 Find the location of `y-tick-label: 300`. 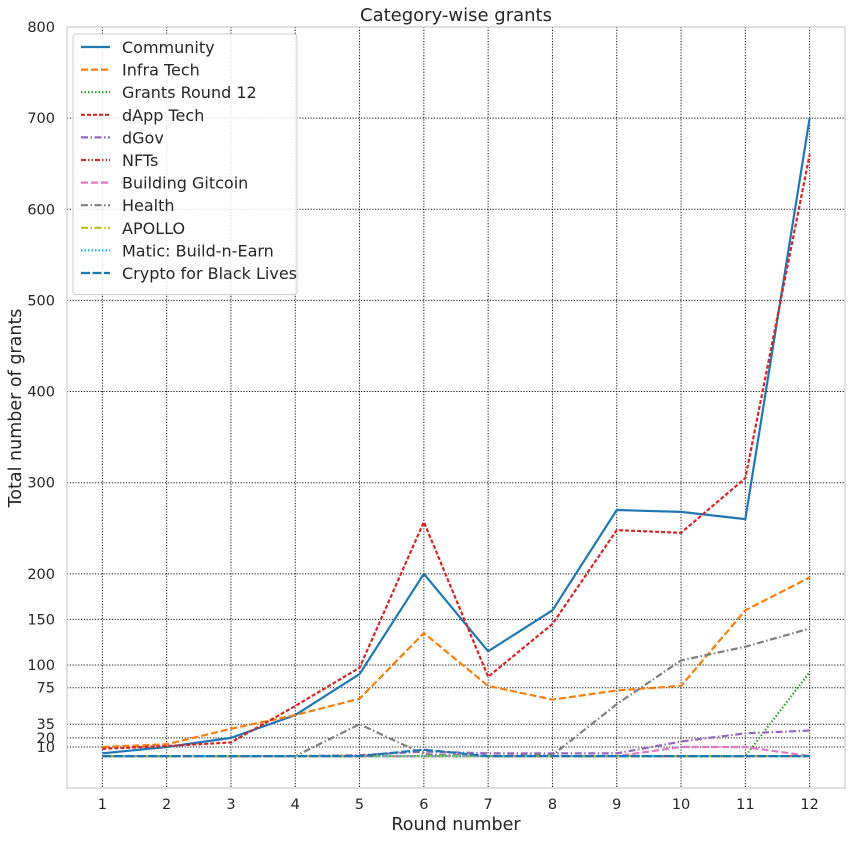

y-tick-label: 300 is located at coordinates (41, 484).